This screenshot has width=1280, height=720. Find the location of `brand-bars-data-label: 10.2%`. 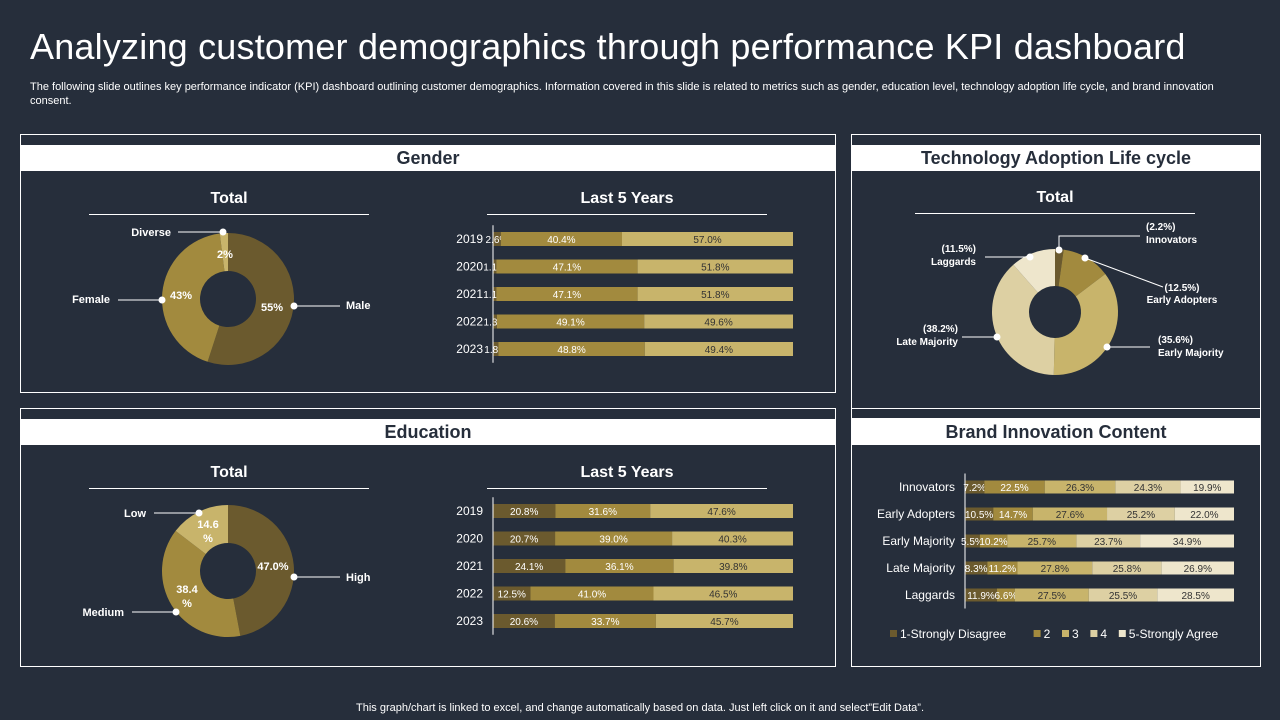

brand-bars-data-label: 10.2% is located at coordinates (993, 542).